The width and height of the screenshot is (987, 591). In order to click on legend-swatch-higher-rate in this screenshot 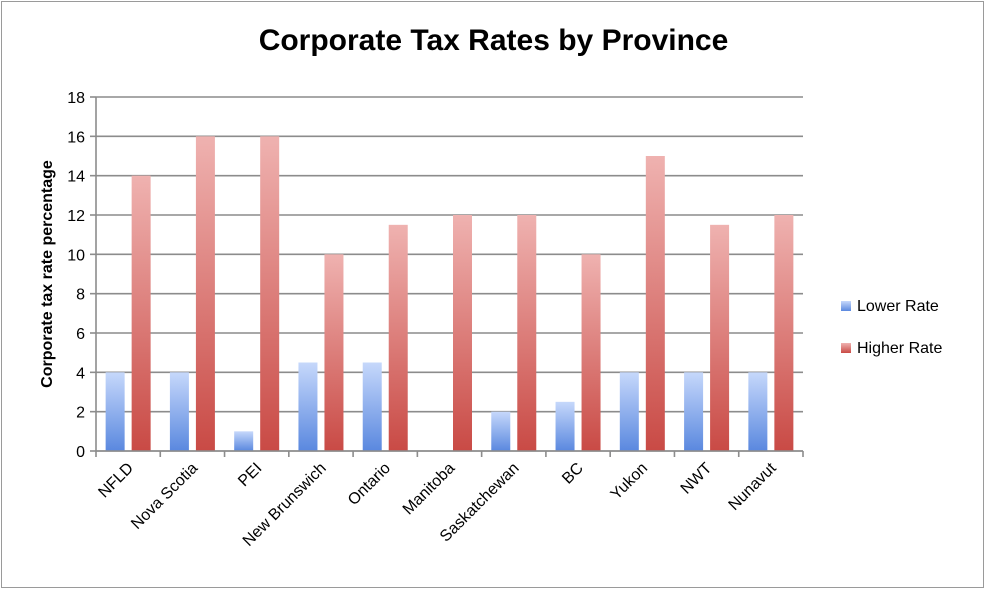, I will do `click(846, 348)`.